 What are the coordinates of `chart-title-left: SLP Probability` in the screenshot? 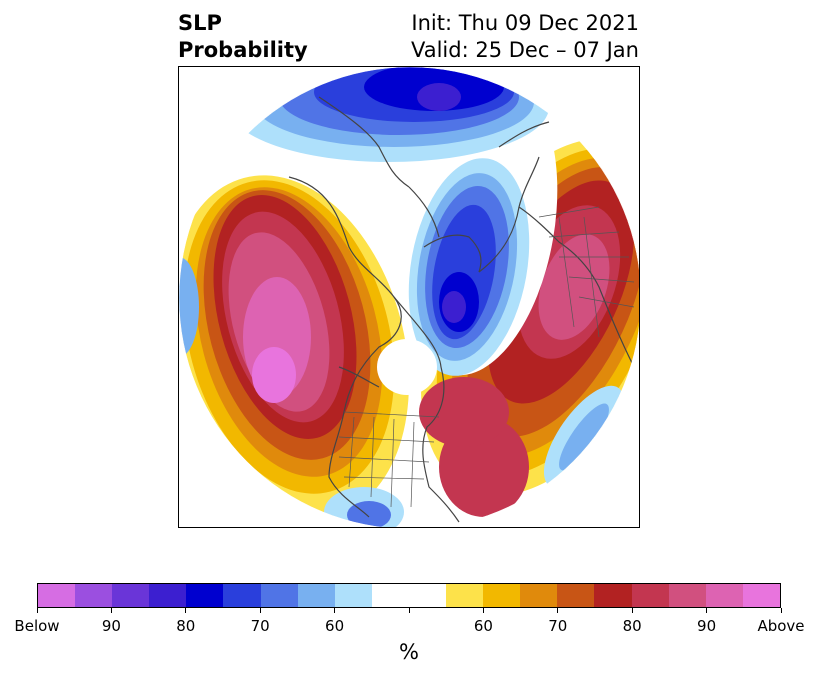 It's located at (243, 37).